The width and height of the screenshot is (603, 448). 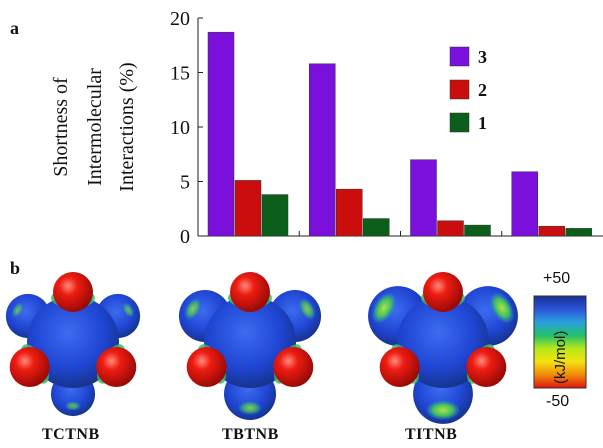 What do you see at coordinates (349, 212) in the screenshot?
I see `bar-2-TBTNB` at bounding box center [349, 212].